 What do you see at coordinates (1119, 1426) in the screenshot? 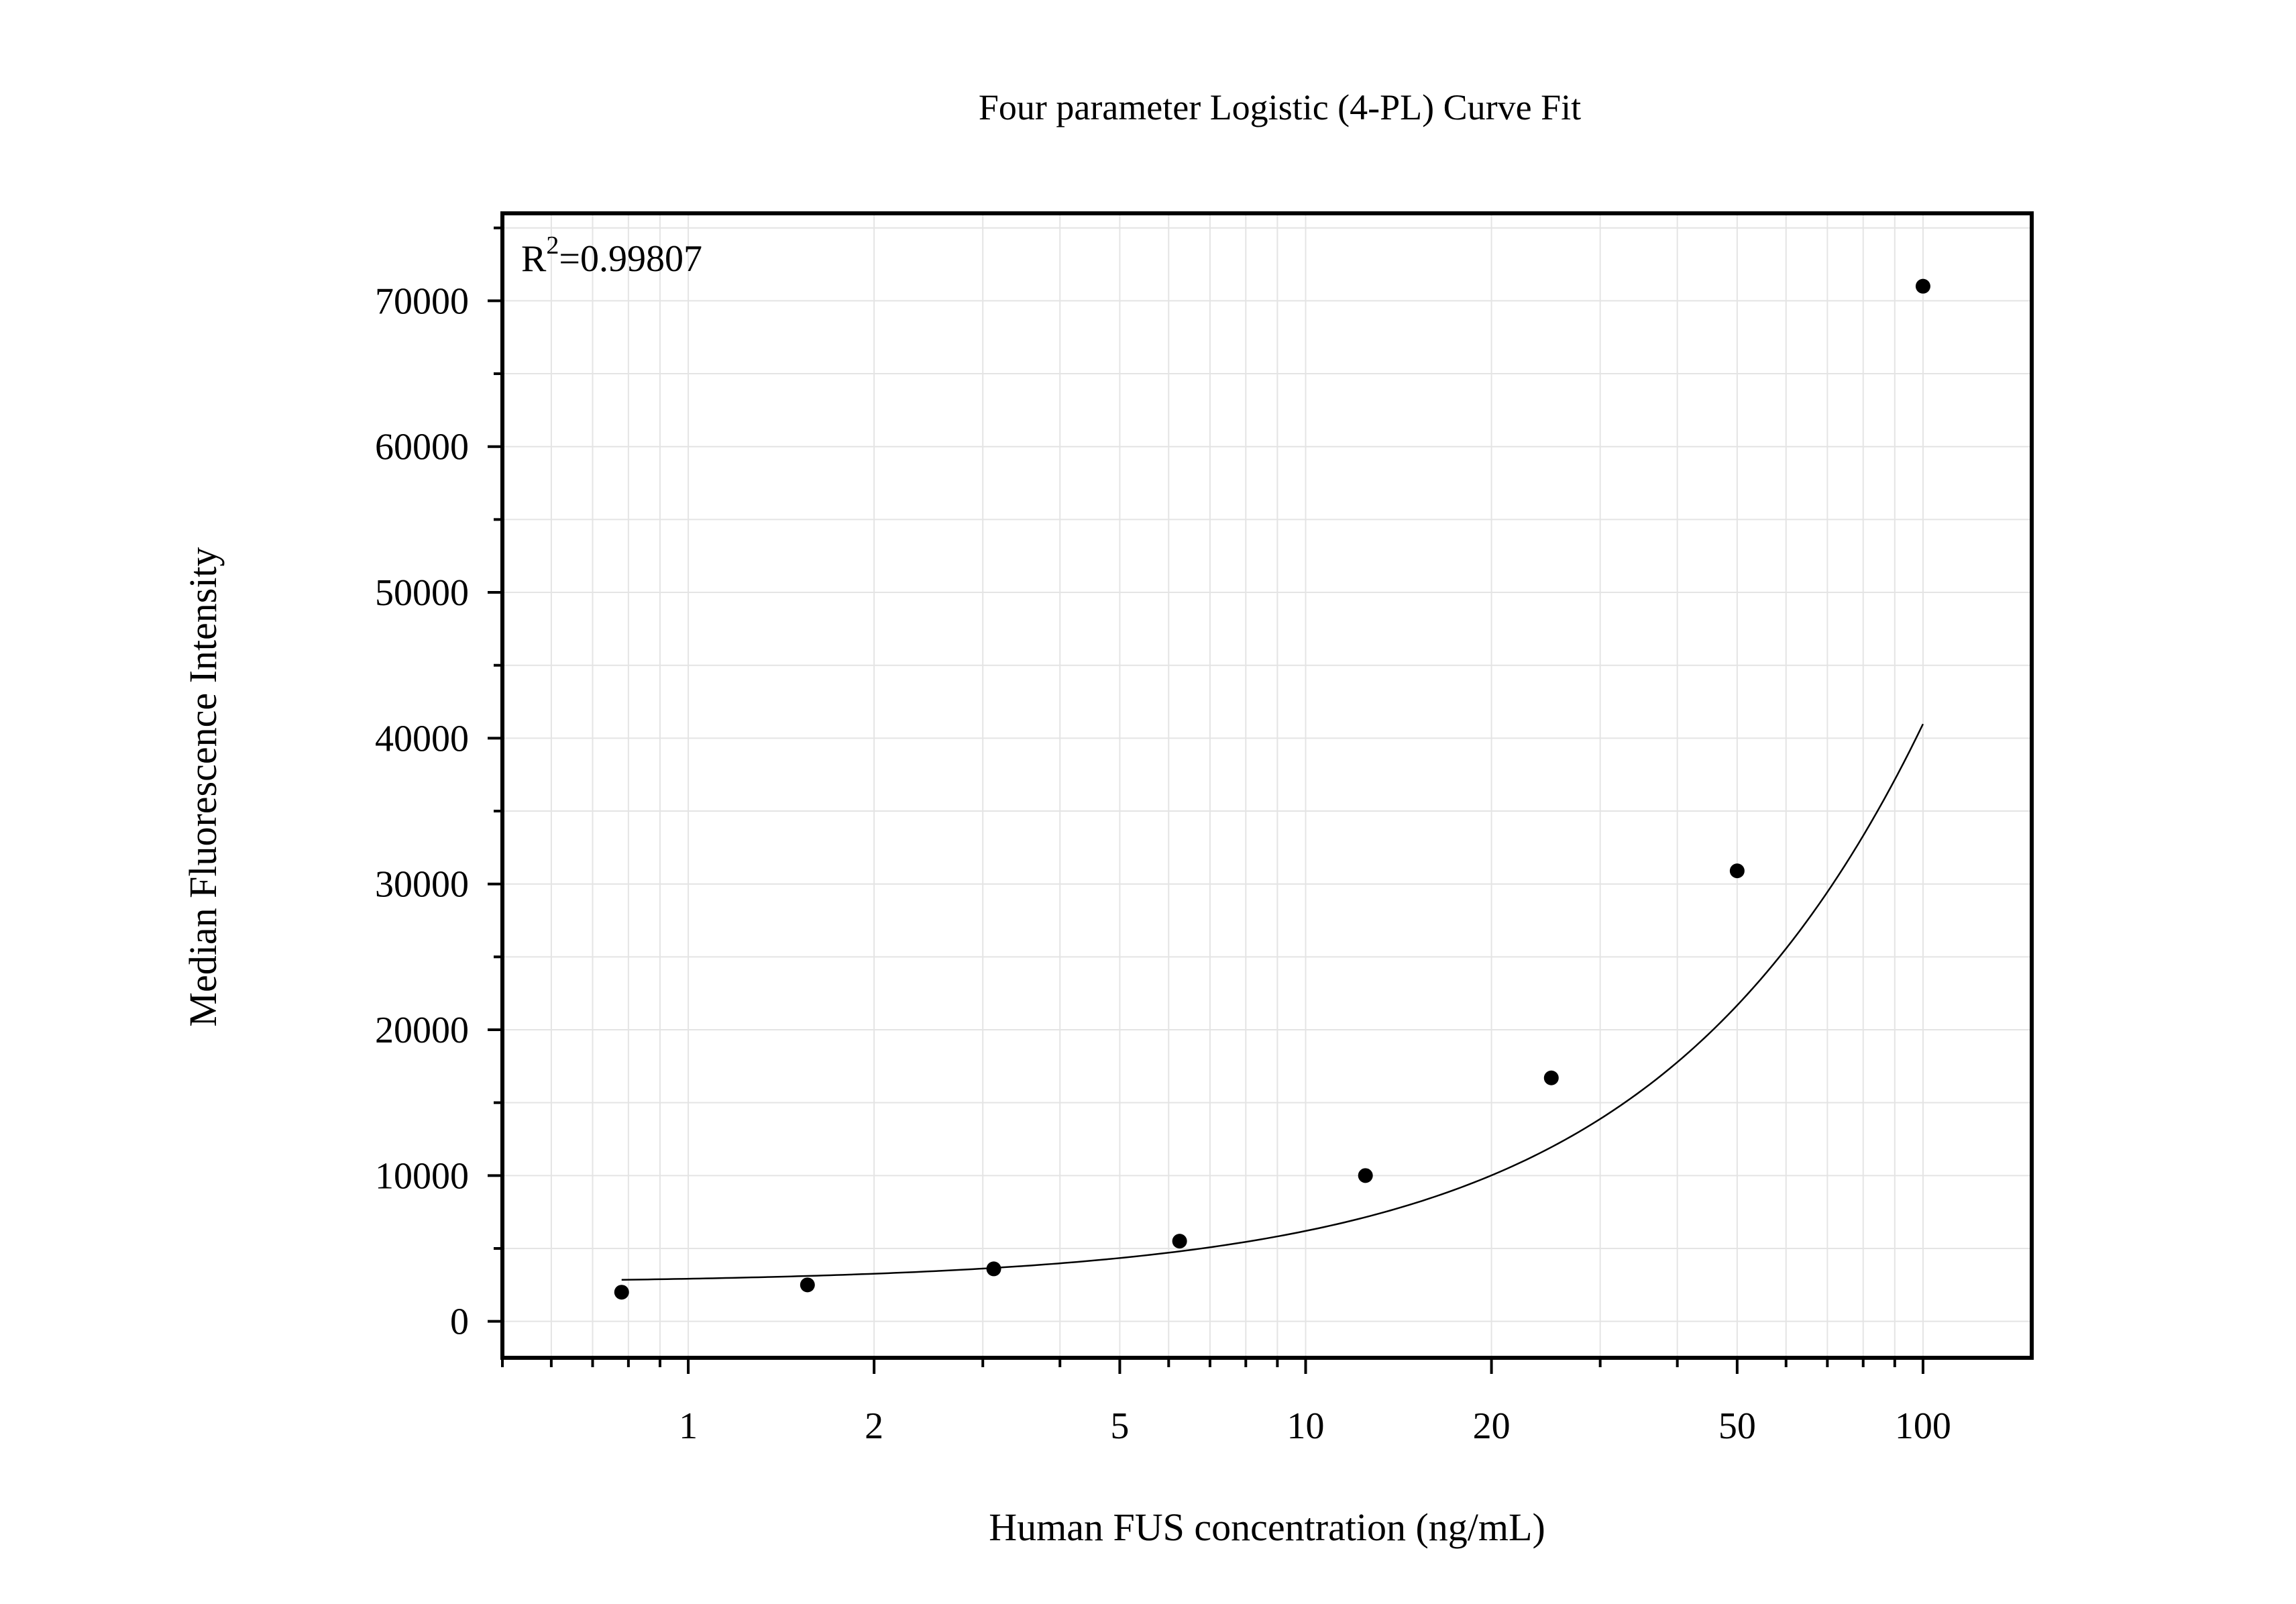
I see `x-tick-label: 5` at bounding box center [1119, 1426].